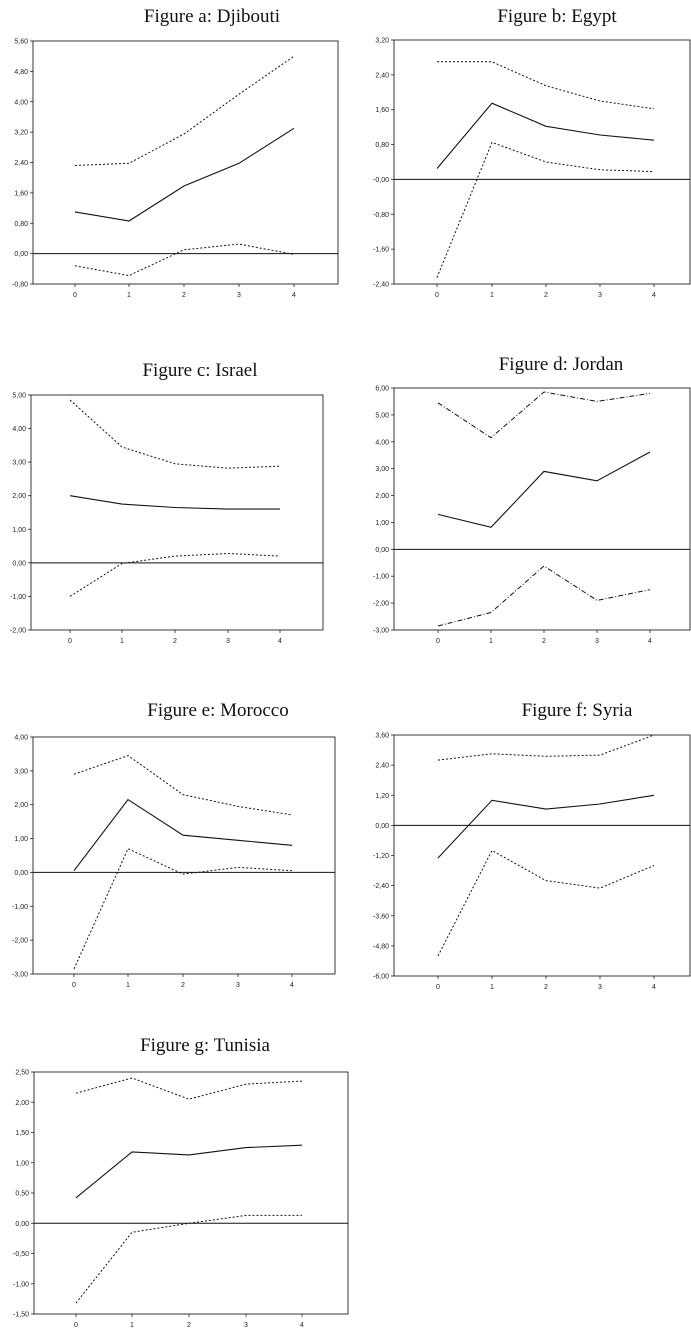 The image size is (691, 1328). Describe the element at coordinates (381, 946) in the screenshot. I see `y-tick-label: -4,80` at that location.